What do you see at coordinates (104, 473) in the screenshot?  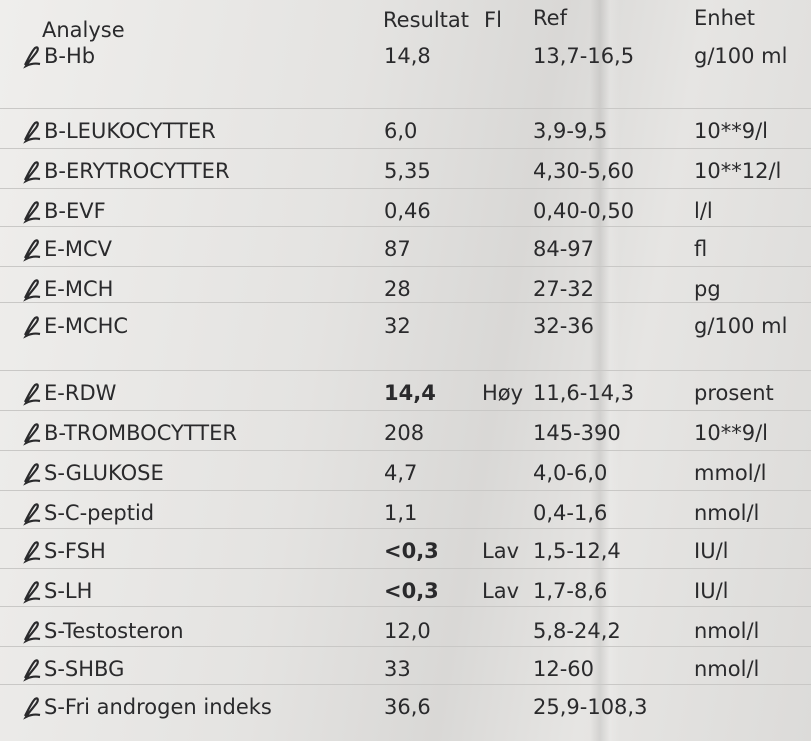 I see `analyse: S-GLUKOSE` at bounding box center [104, 473].